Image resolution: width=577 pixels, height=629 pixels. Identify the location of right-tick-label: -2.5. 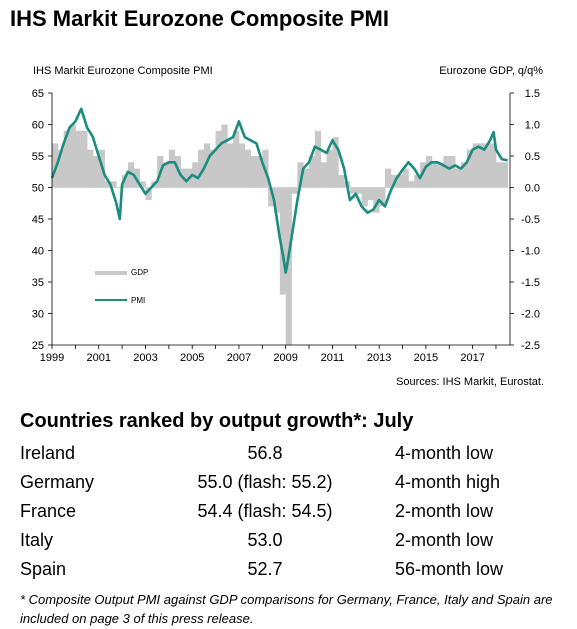
(530, 346).